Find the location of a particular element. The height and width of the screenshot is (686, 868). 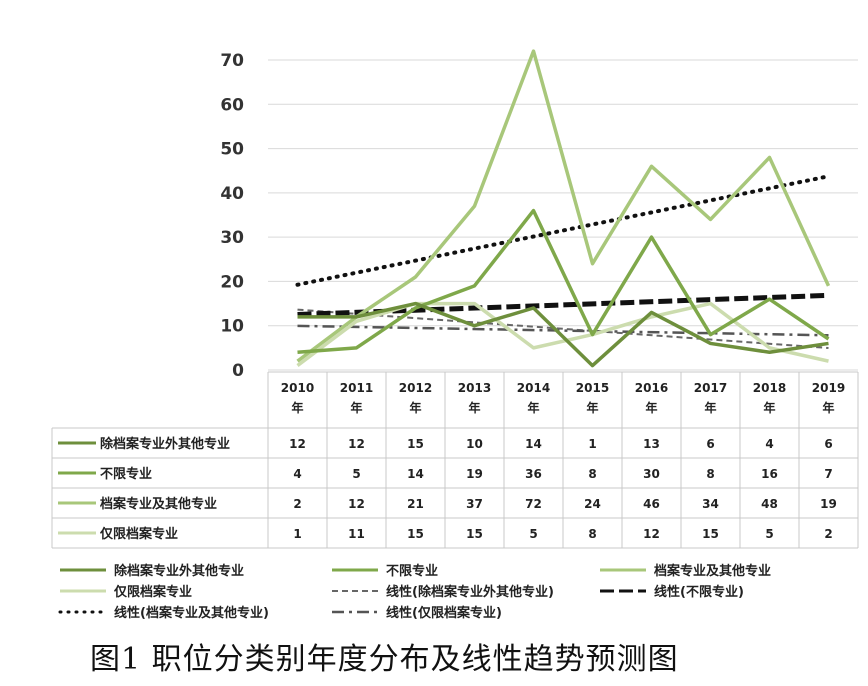

data-label: 7 is located at coordinates (828, 474).